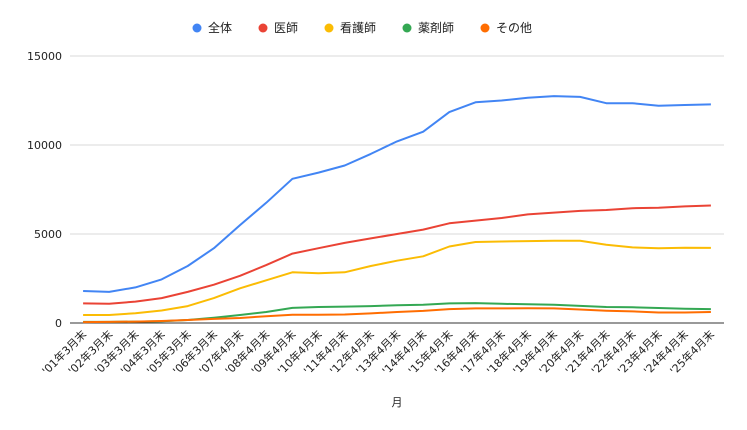  Describe the element at coordinates (48, 234) in the screenshot. I see `y-tick-label: 5000` at that location.